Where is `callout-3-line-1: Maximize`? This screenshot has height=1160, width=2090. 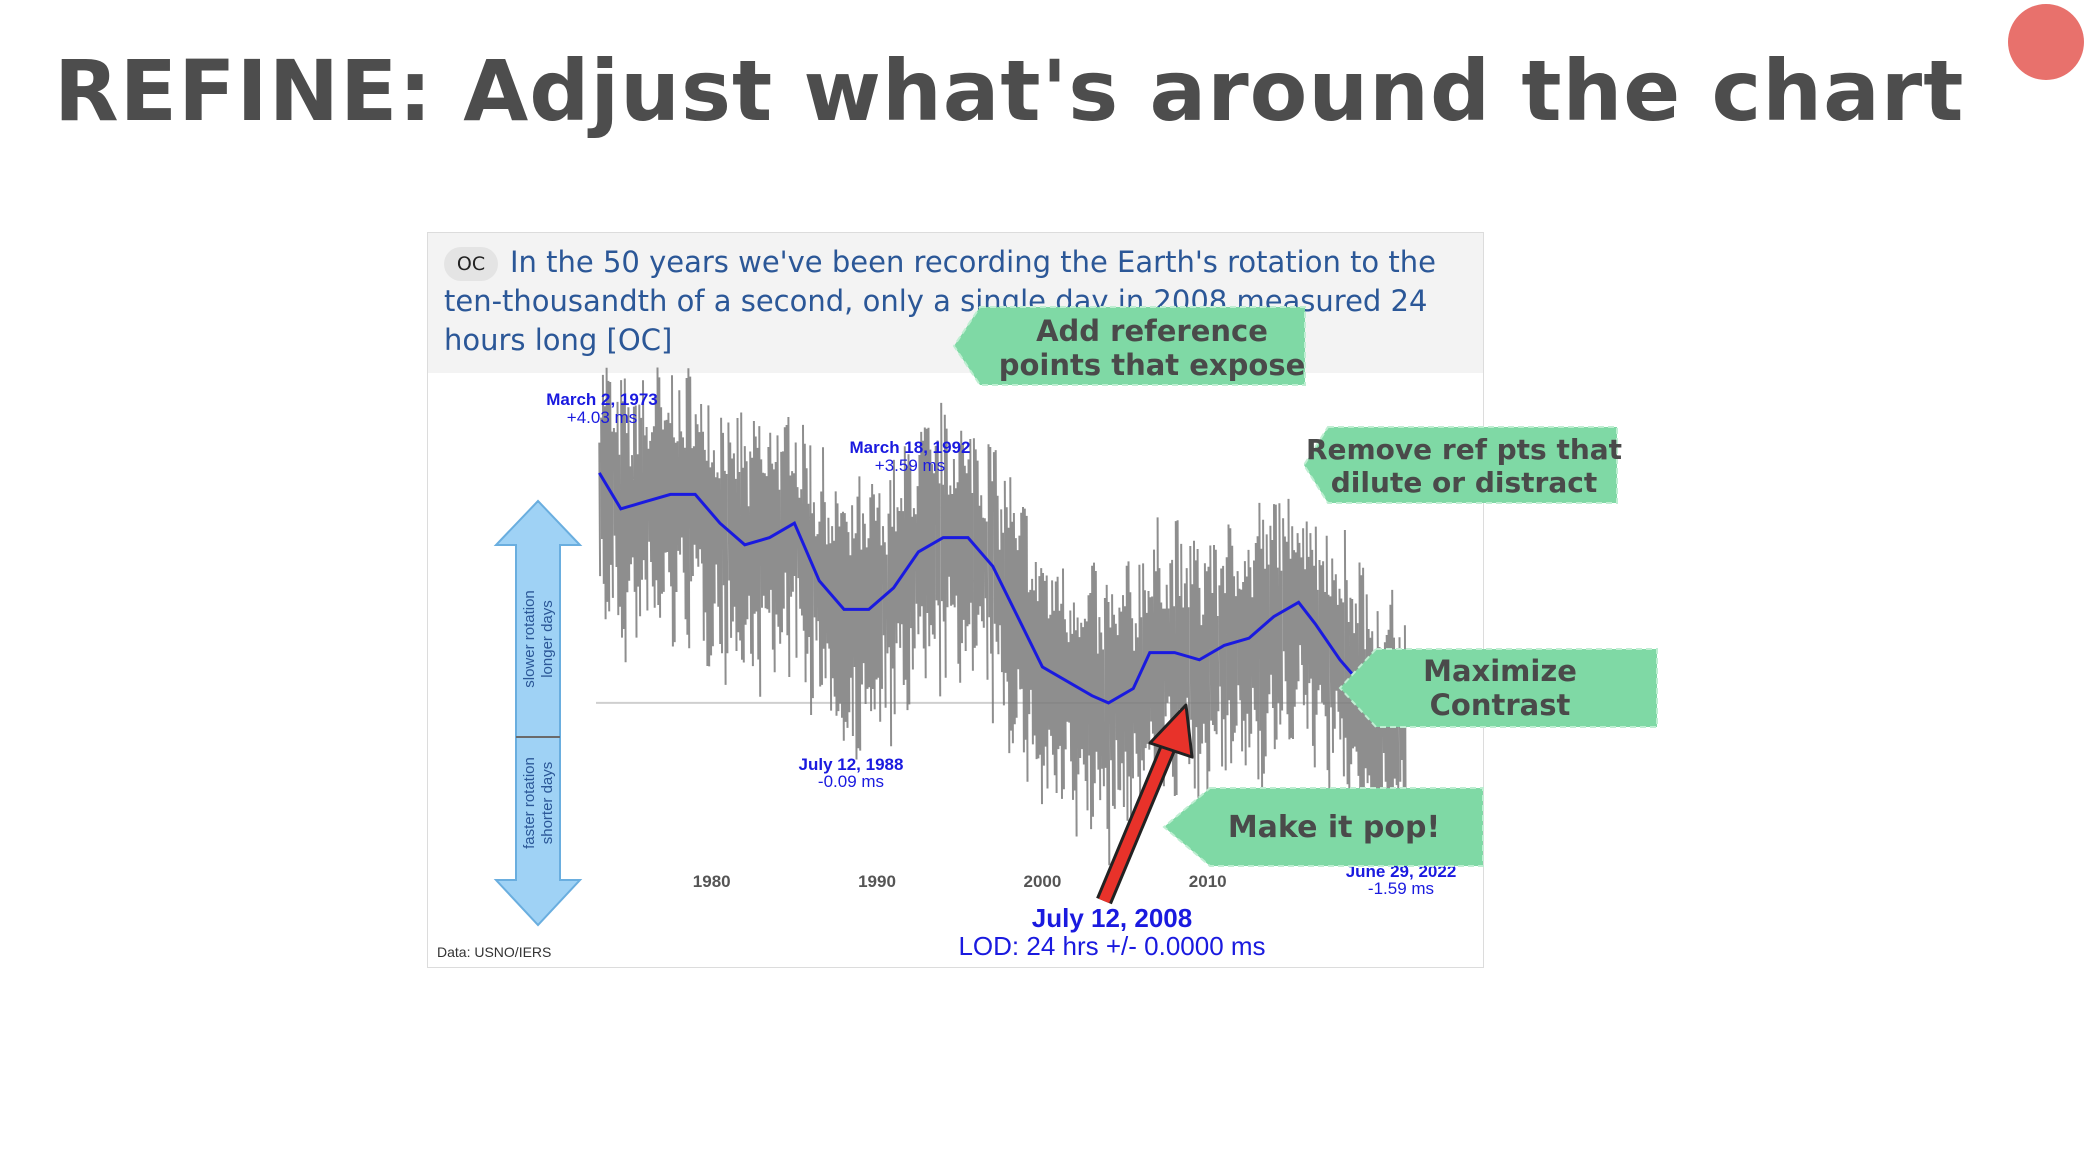 callout-3-line-1: Maximize is located at coordinates (1500, 671).